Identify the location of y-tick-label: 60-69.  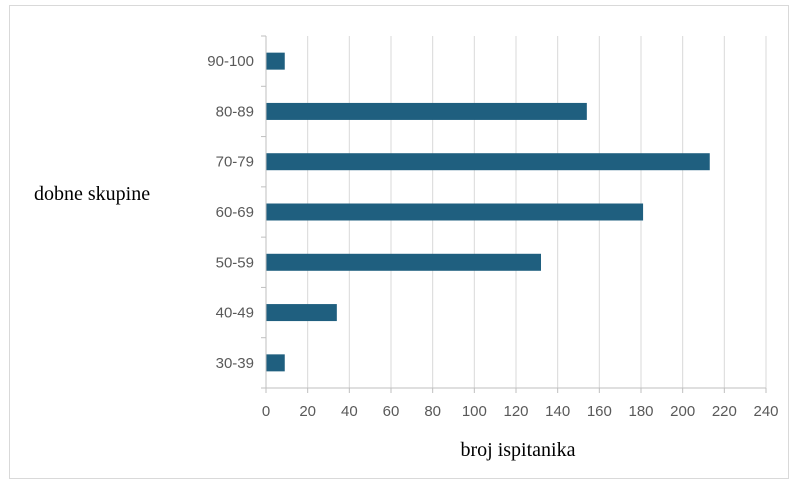
(235, 212).